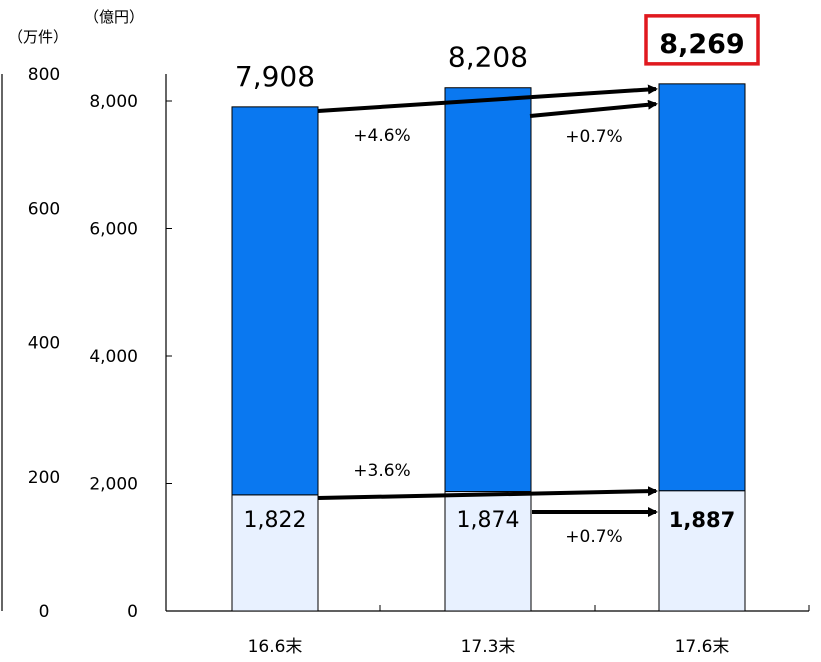  Describe the element at coordinates (702, 520) in the screenshot. I see `bottom-value-label: 1,887` at that location.